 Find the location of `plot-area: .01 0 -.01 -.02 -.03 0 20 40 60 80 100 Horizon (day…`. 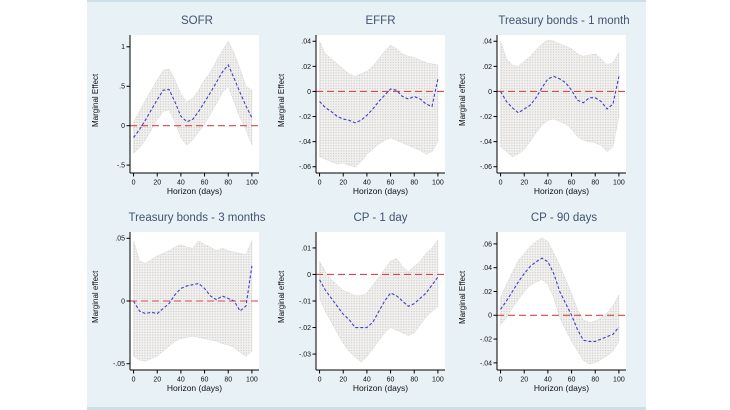

plot-area: .01 0 -.01 -.02 -.03 0 20 40 60 80 100 Horizon (day… is located at coordinates (372, 312).